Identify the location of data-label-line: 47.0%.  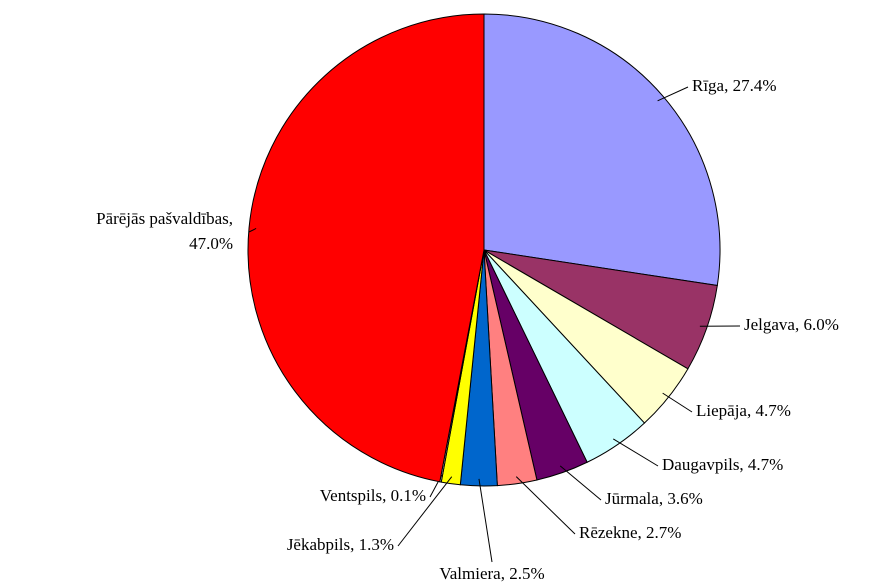
(211, 243).